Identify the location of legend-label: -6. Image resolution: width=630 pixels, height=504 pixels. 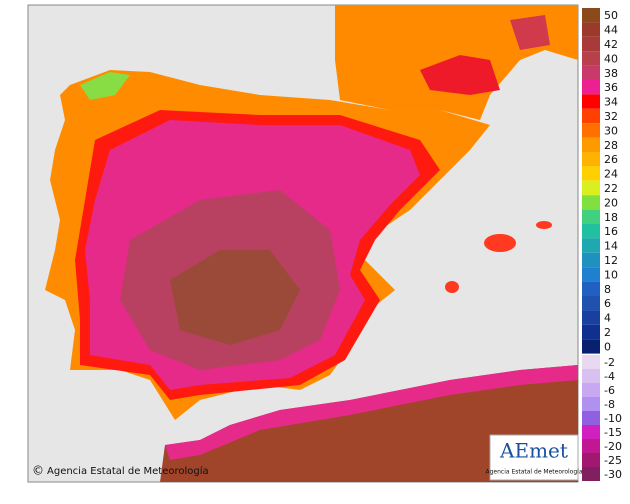
(609, 390).